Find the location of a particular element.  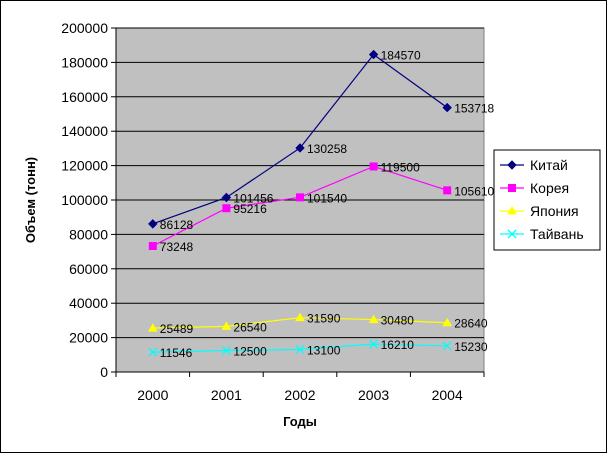

data-label: 15230 is located at coordinates (471, 347).